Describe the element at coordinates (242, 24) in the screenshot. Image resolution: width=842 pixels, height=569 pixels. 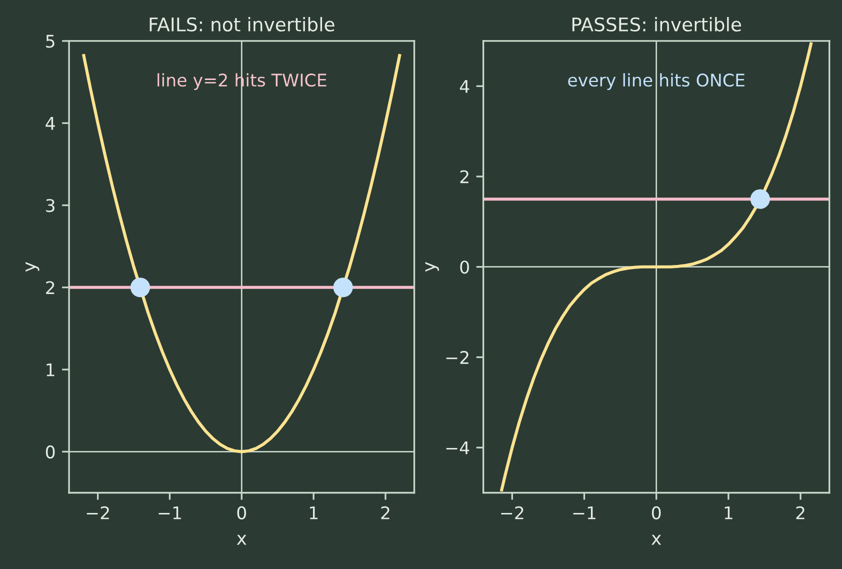
I see `chart-title: FAILS: not invertible` at that location.